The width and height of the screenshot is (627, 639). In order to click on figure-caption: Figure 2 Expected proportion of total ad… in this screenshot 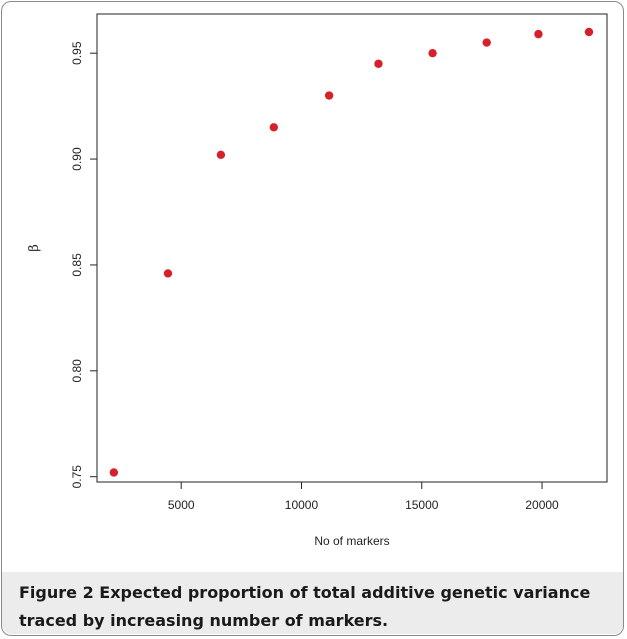, I will do `click(316, 607)`.